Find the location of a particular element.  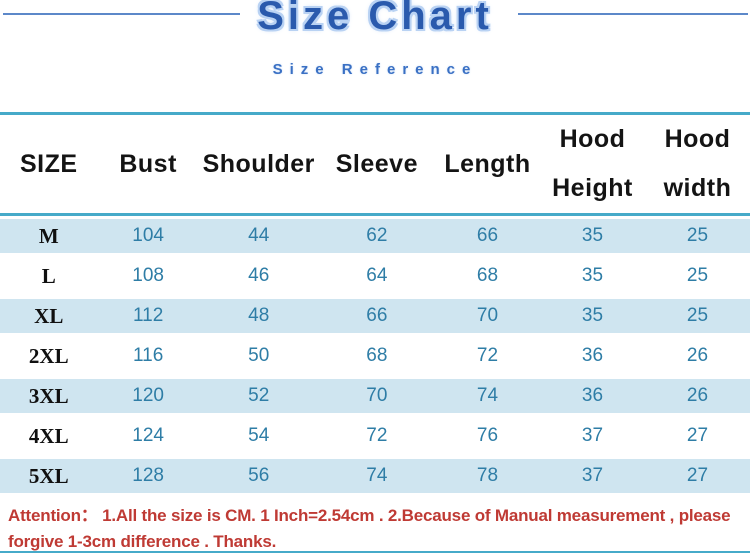

size-label: 4XL is located at coordinates (48, 435).